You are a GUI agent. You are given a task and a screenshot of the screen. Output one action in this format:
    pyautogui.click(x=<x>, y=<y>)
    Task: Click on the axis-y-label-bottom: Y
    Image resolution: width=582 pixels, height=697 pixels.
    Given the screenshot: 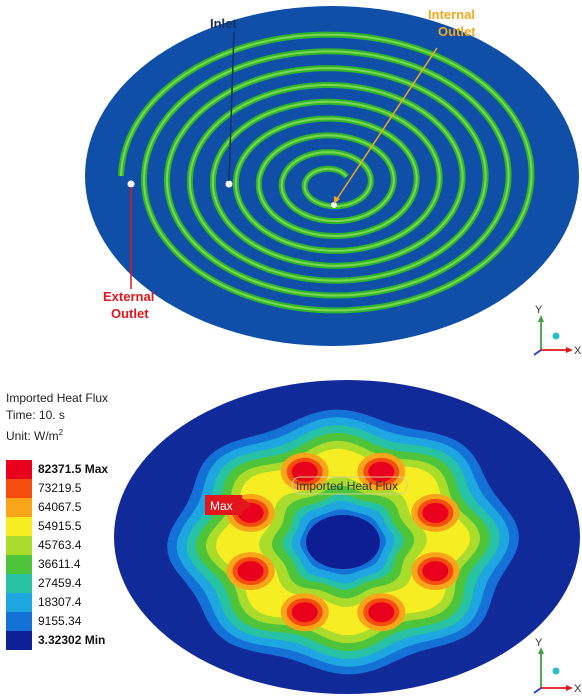 What is the action you would take?
    pyautogui.click(x=539, y=643)
    